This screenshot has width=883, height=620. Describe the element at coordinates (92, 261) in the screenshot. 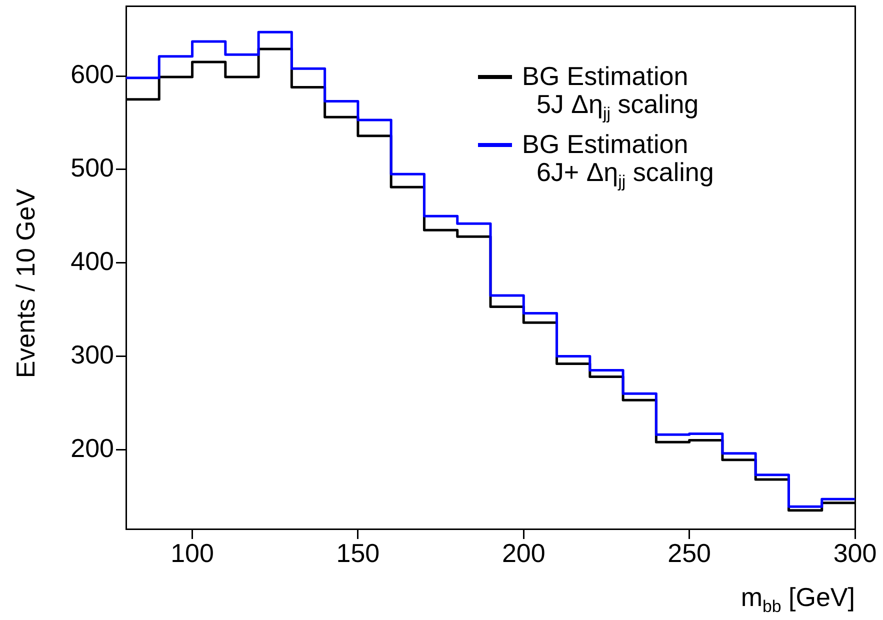

I see `y-tick-label: 400` at that location.